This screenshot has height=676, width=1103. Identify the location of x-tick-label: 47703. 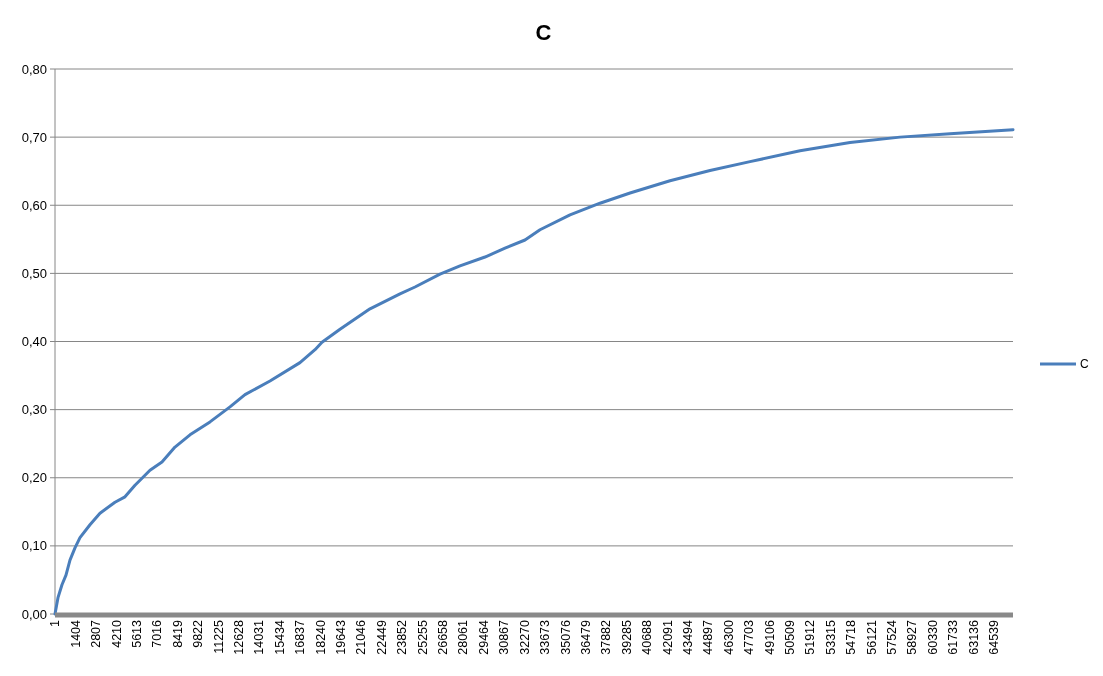
(749, 637).